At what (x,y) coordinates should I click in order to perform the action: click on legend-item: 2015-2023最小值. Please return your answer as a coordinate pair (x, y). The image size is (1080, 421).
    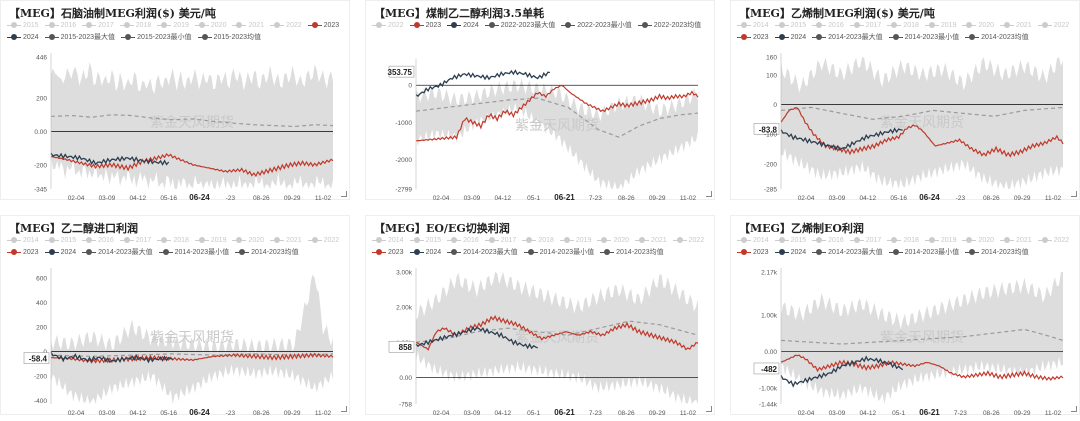
    Looking at the image, I should click on (156, 38).